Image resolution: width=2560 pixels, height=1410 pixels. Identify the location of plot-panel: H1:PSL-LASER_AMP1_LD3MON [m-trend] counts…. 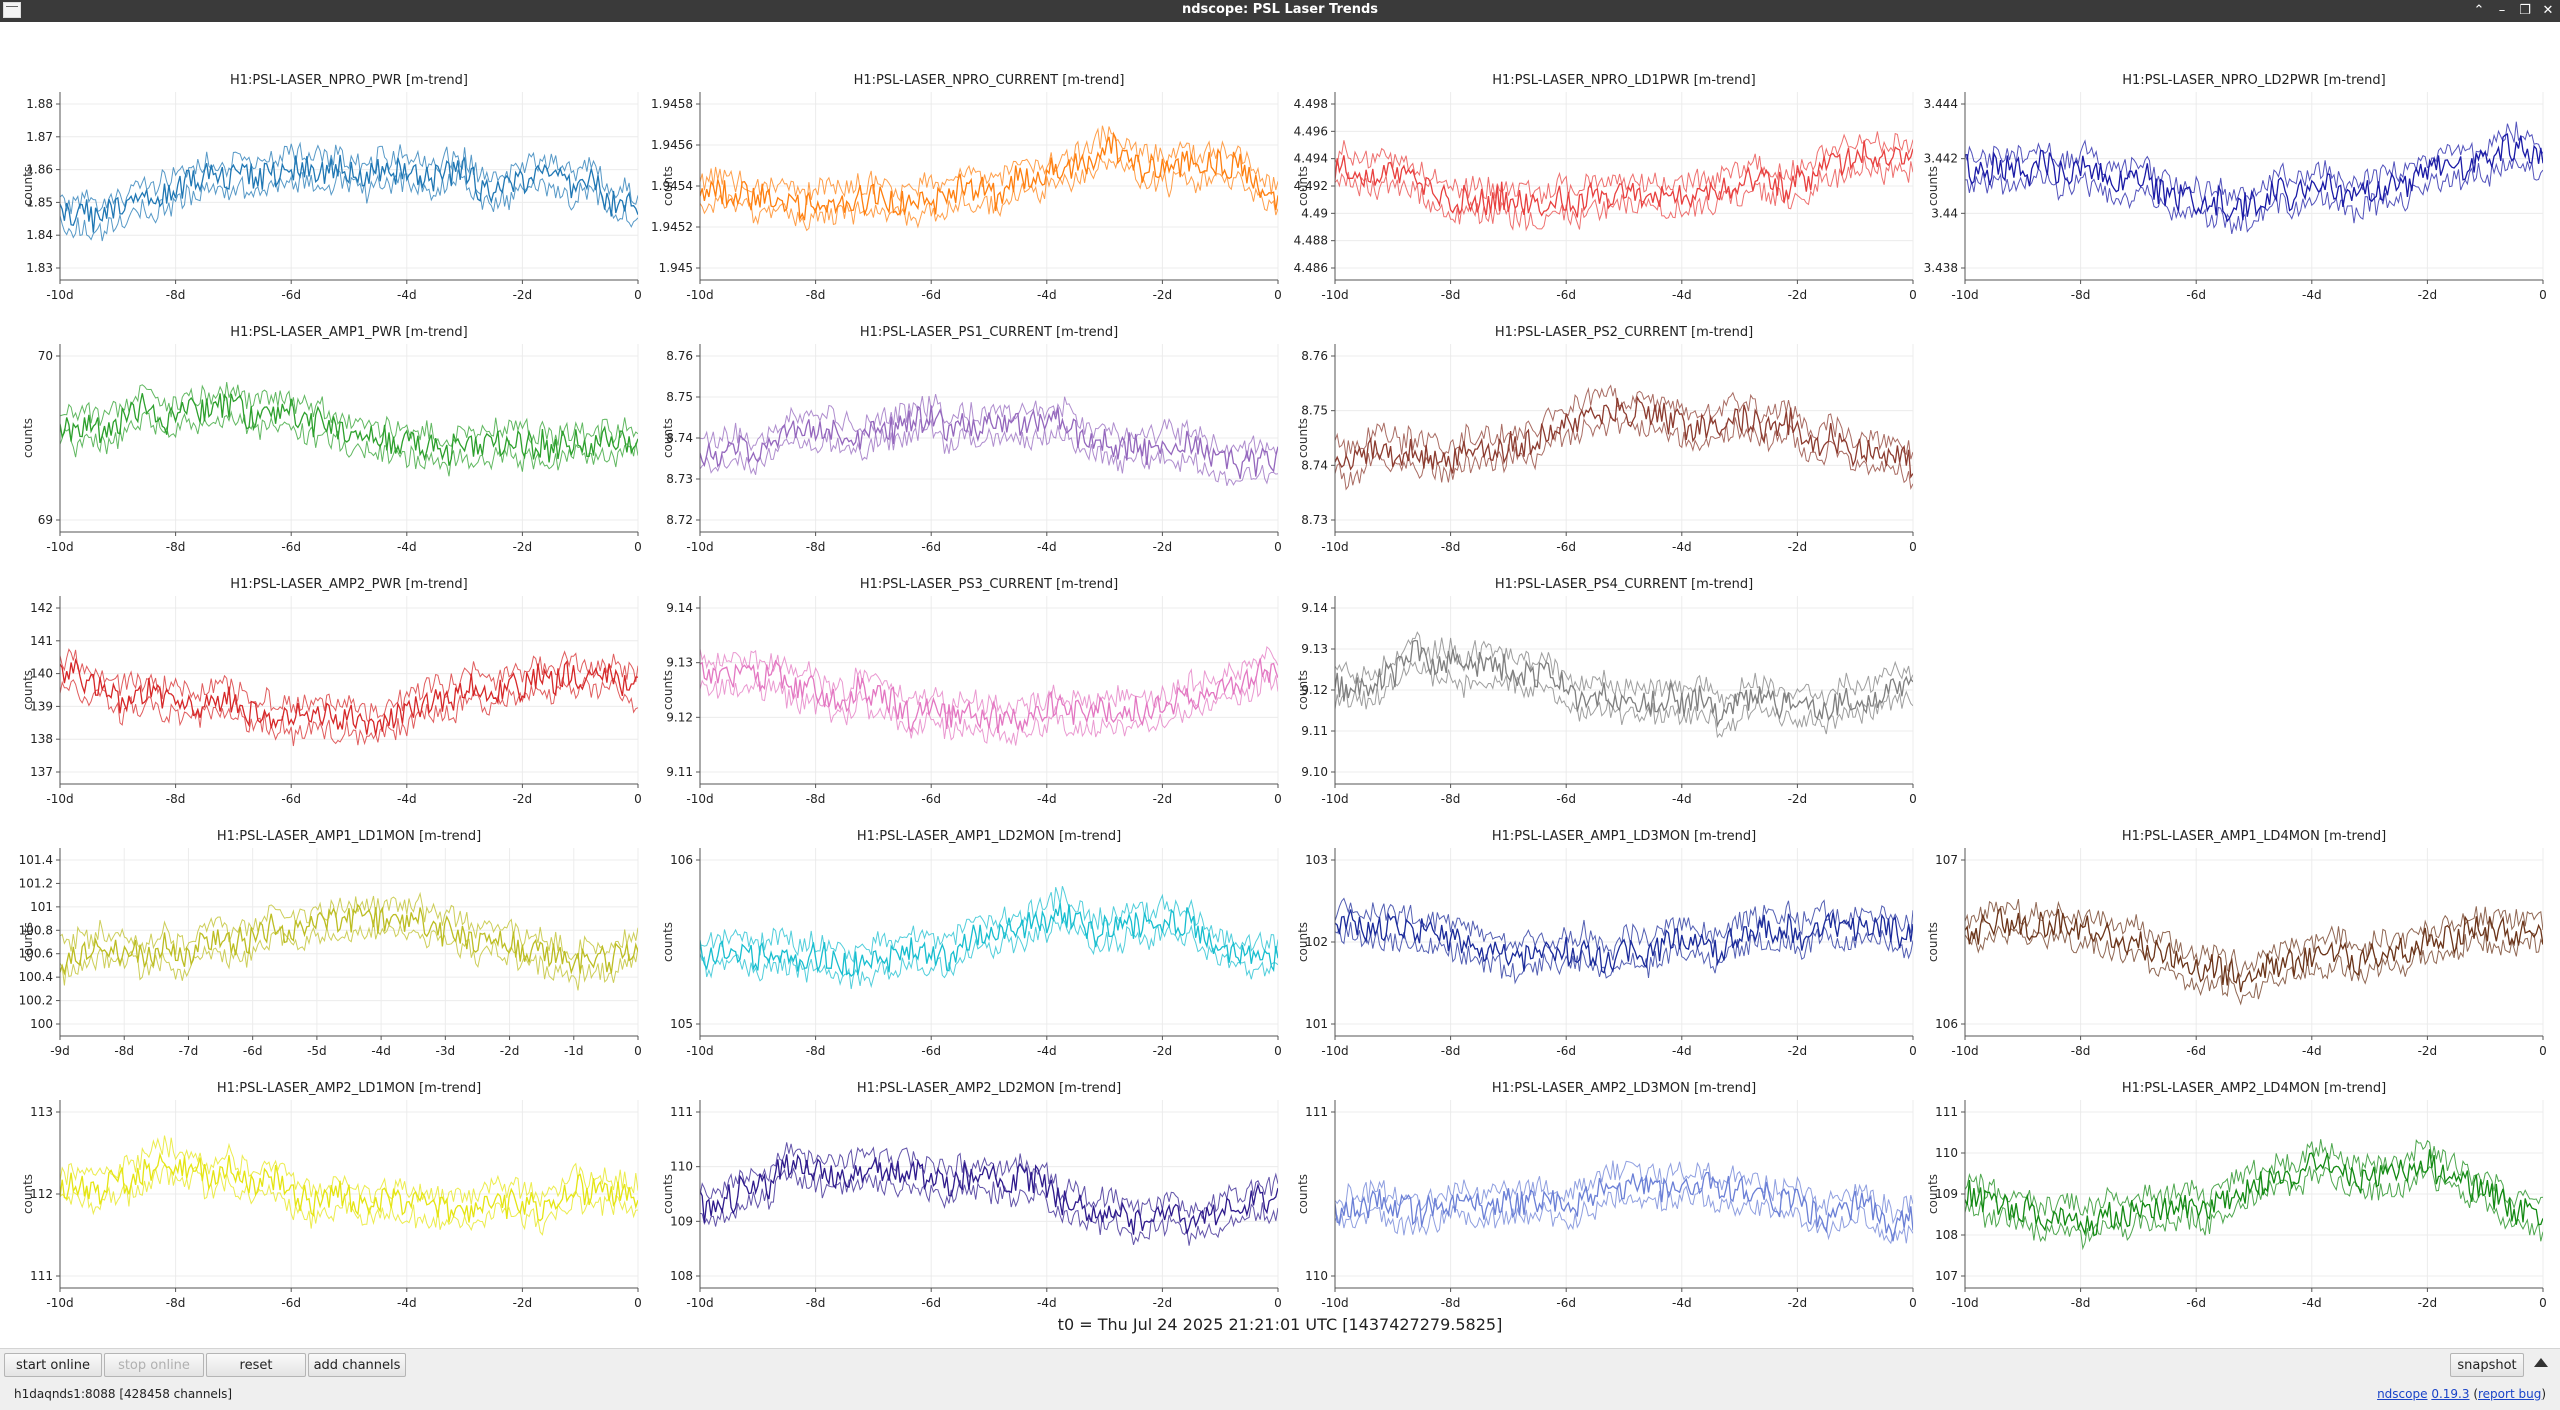
(1596, 932).